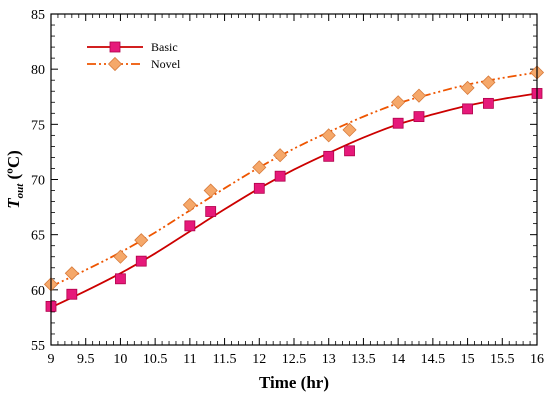  Describe the element at coordinates (189, 359) in the screenshot. I see `x-tick-label: 11` at that location.